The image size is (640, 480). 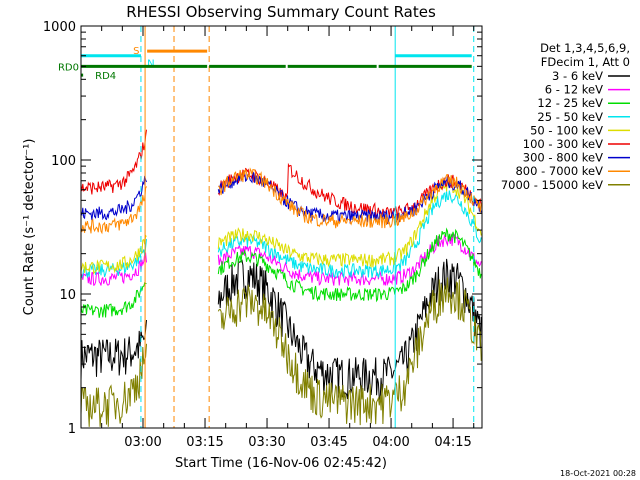 What do you see at coordinates (585, 48) in the screenshot?
I see `legend-header-line-1: Det 1,3,4,5,6,9,` at bounding box center [585, 48].